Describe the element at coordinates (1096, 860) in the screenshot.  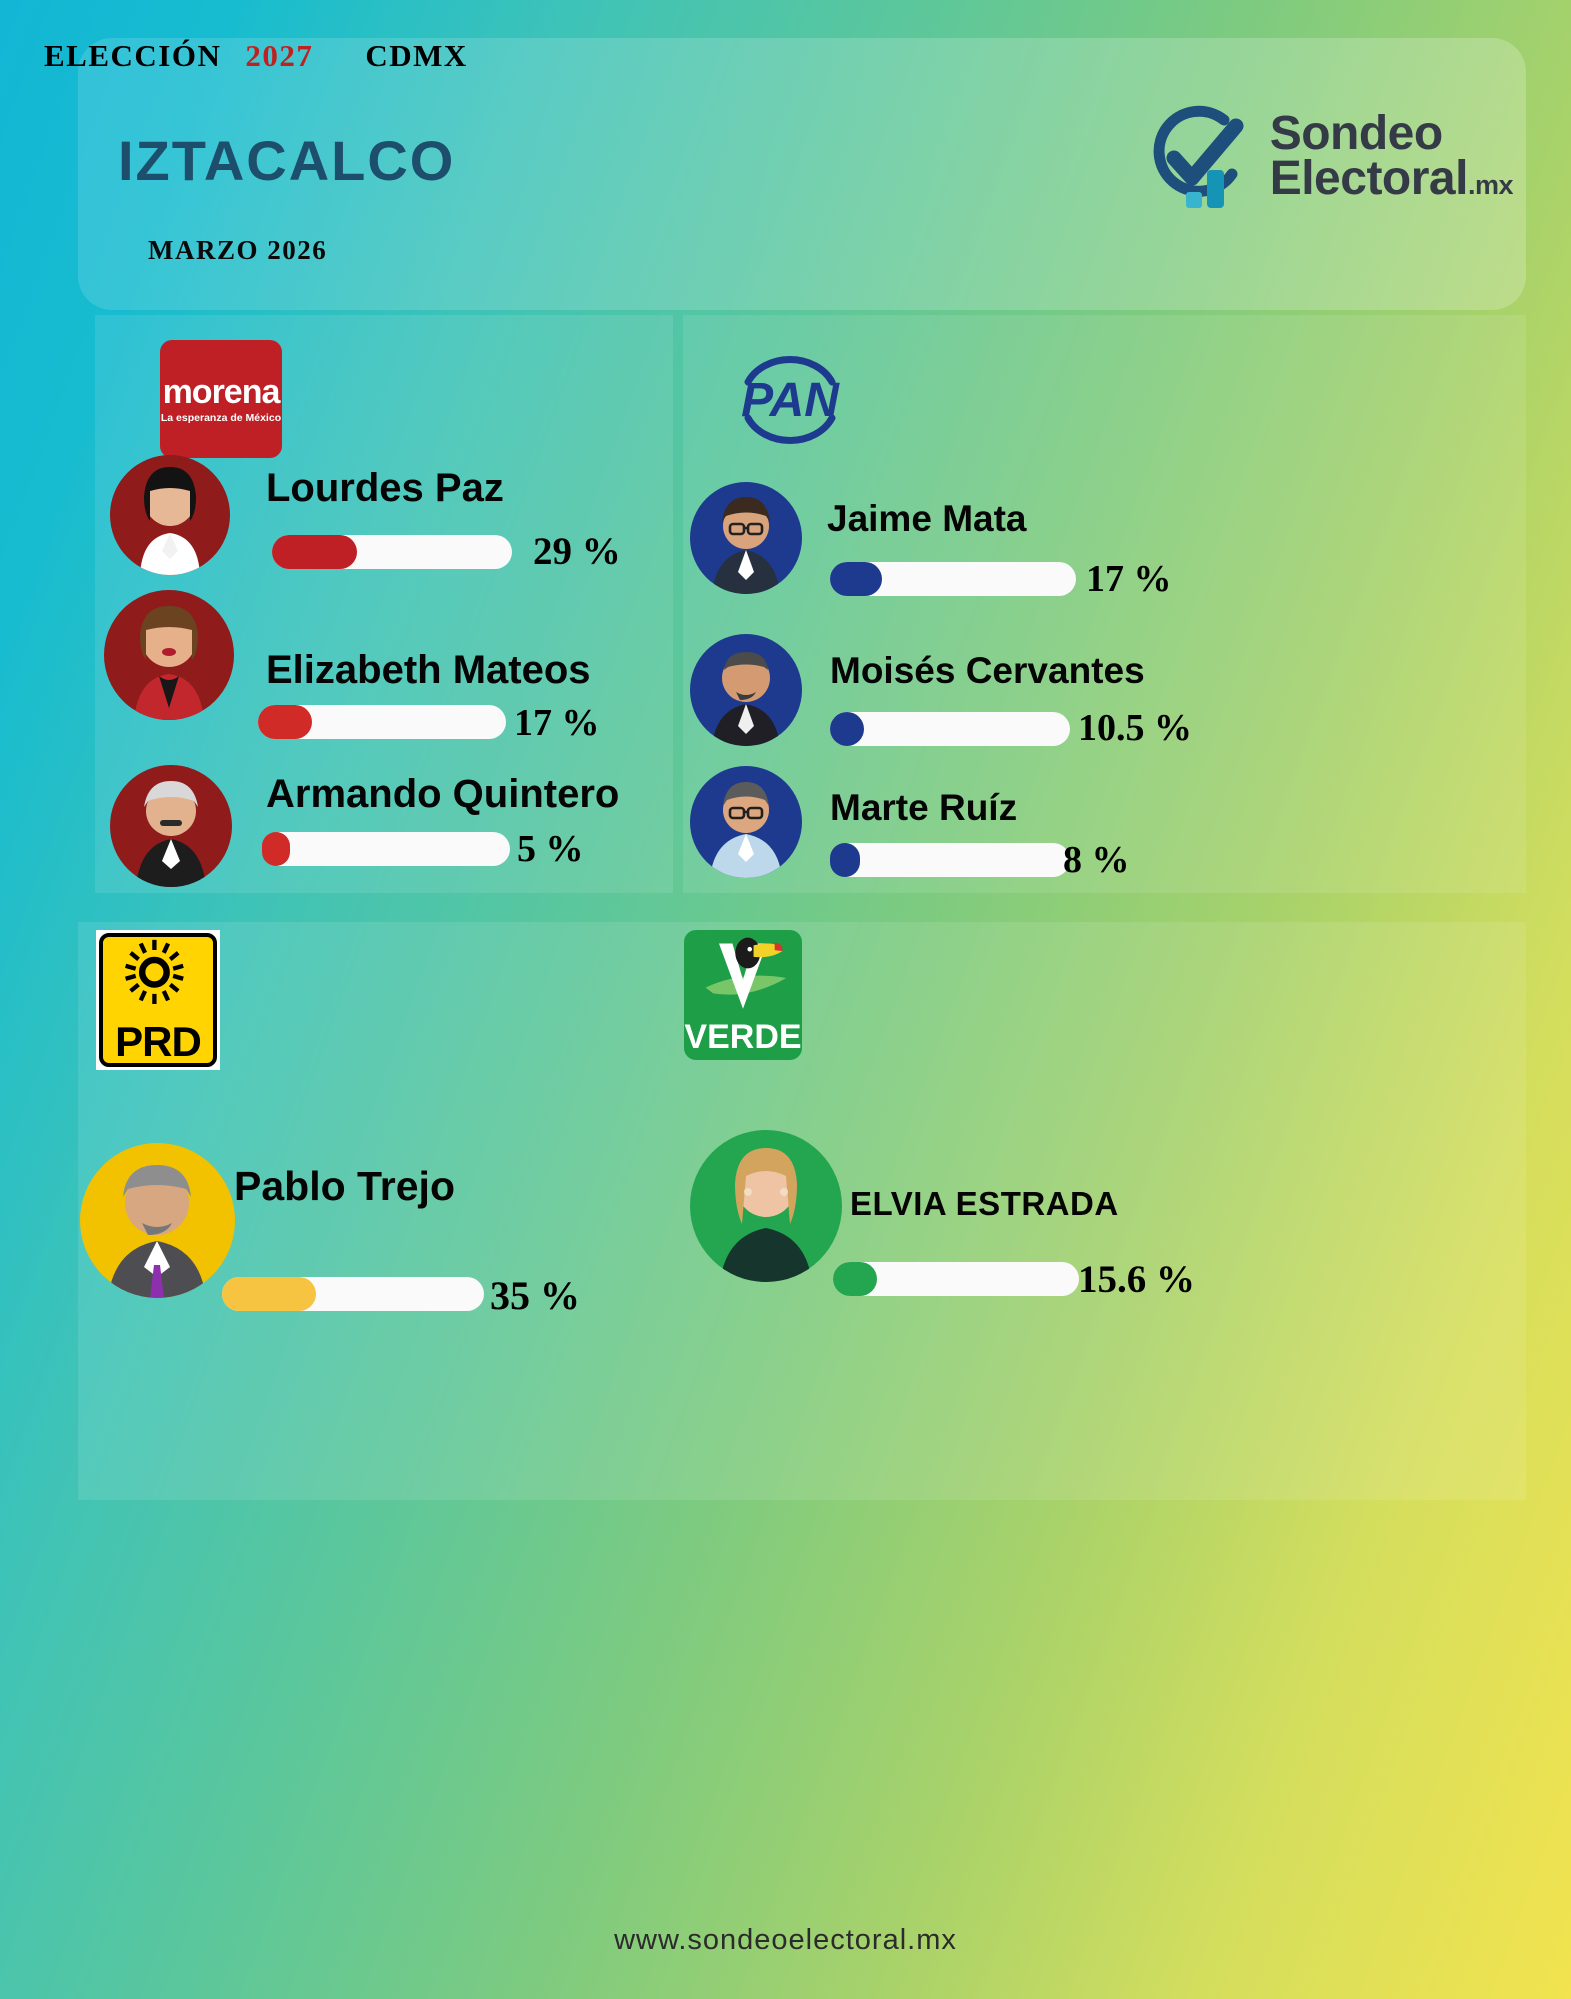
I see `result-value: 8 %` at that location.